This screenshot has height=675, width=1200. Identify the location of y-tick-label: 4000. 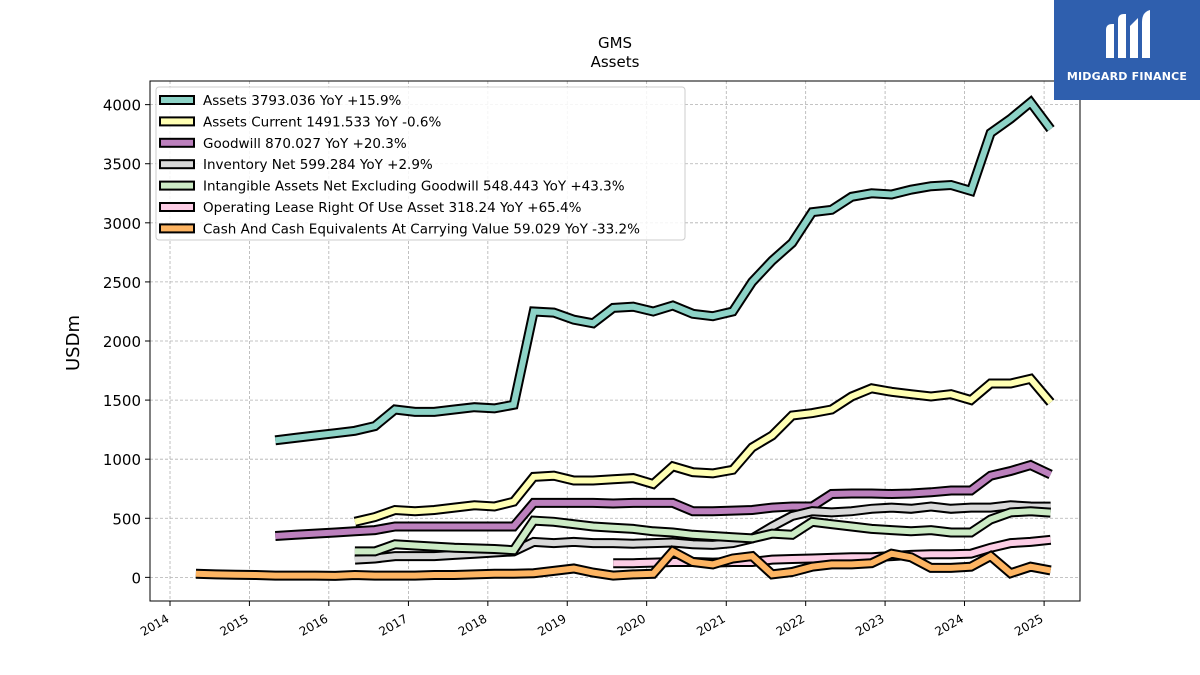
(122, 106).